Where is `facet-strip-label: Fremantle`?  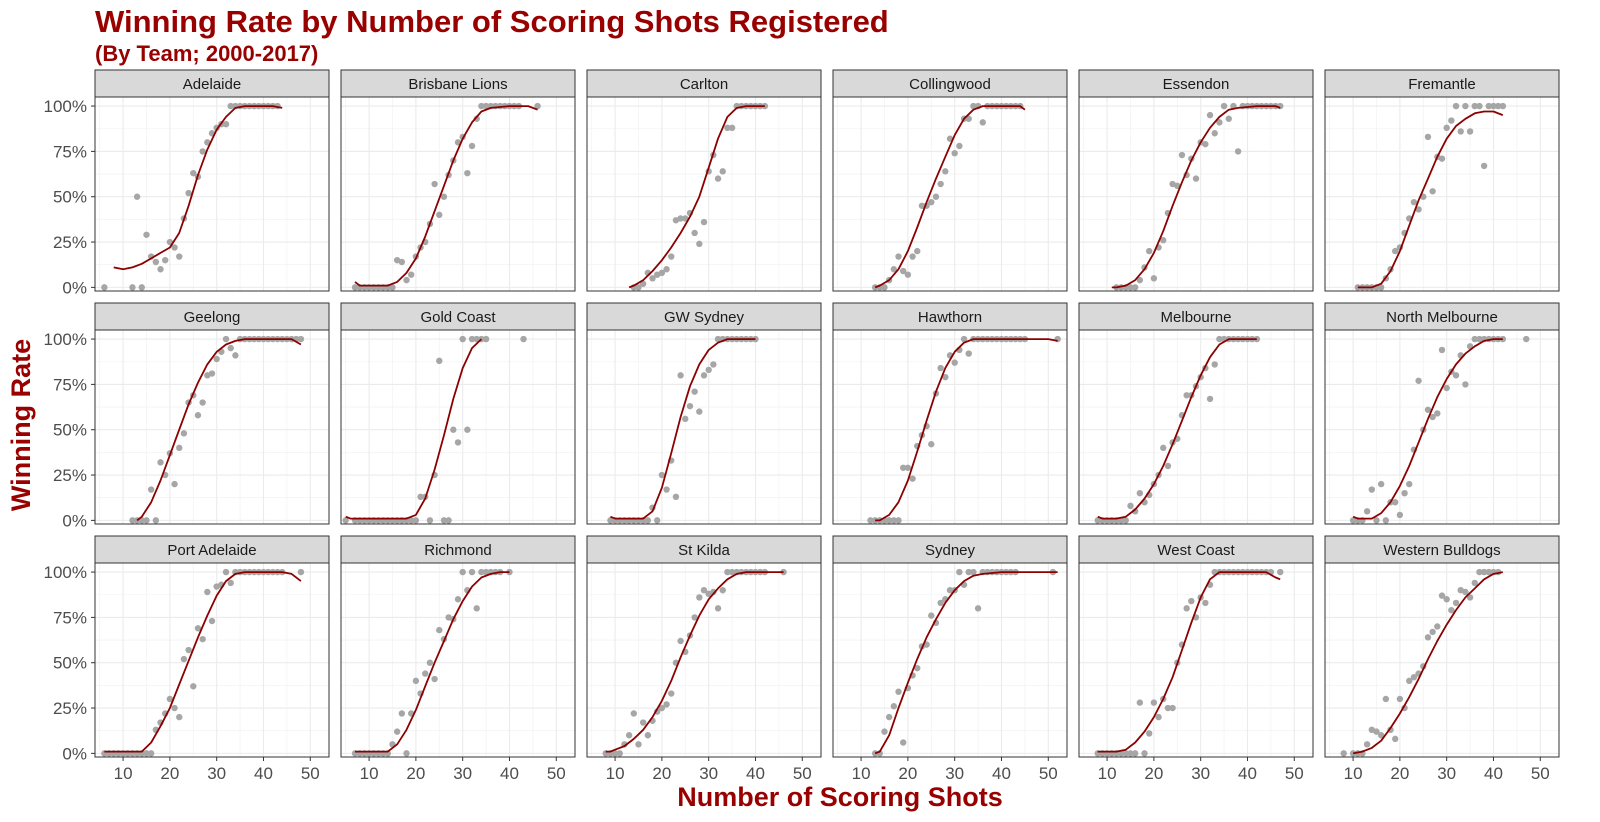 facet-strip-label: Fremantle is located at coordinates (1442, 84).